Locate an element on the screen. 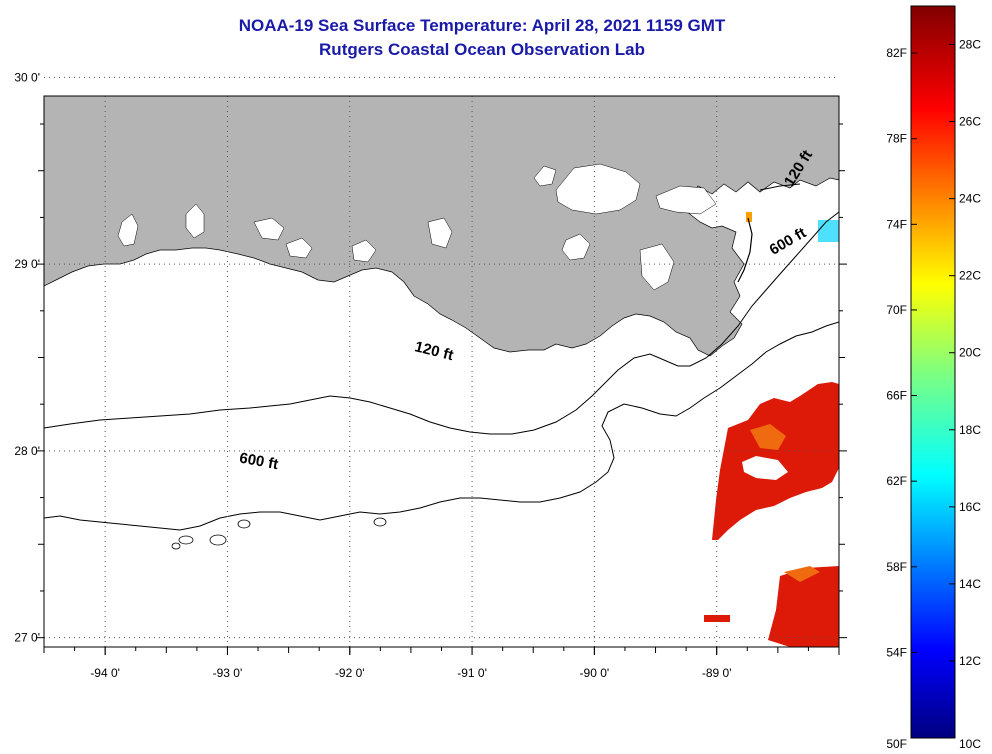  colorbar-c-label: 16C is located at coordinates (970, 507).